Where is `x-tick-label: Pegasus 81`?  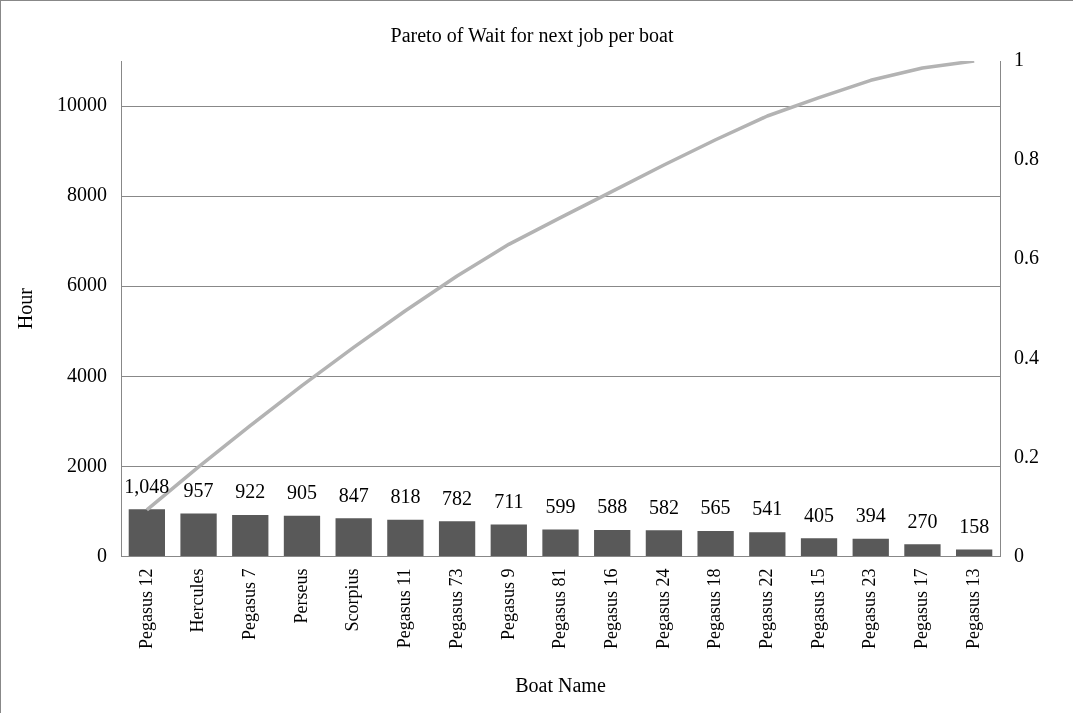
x-tick-label: Pegasus 81 is located at coordinates (559, 608).